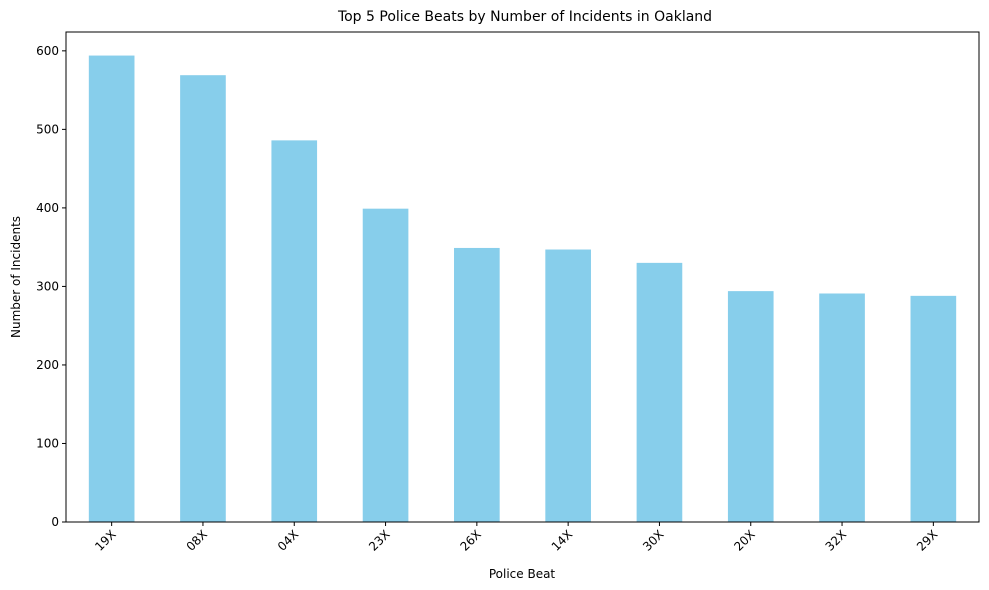 The width and height of the screenshot is (989, 590). I want to click on x-tick-label-14x: 14X, so click(562, 540).